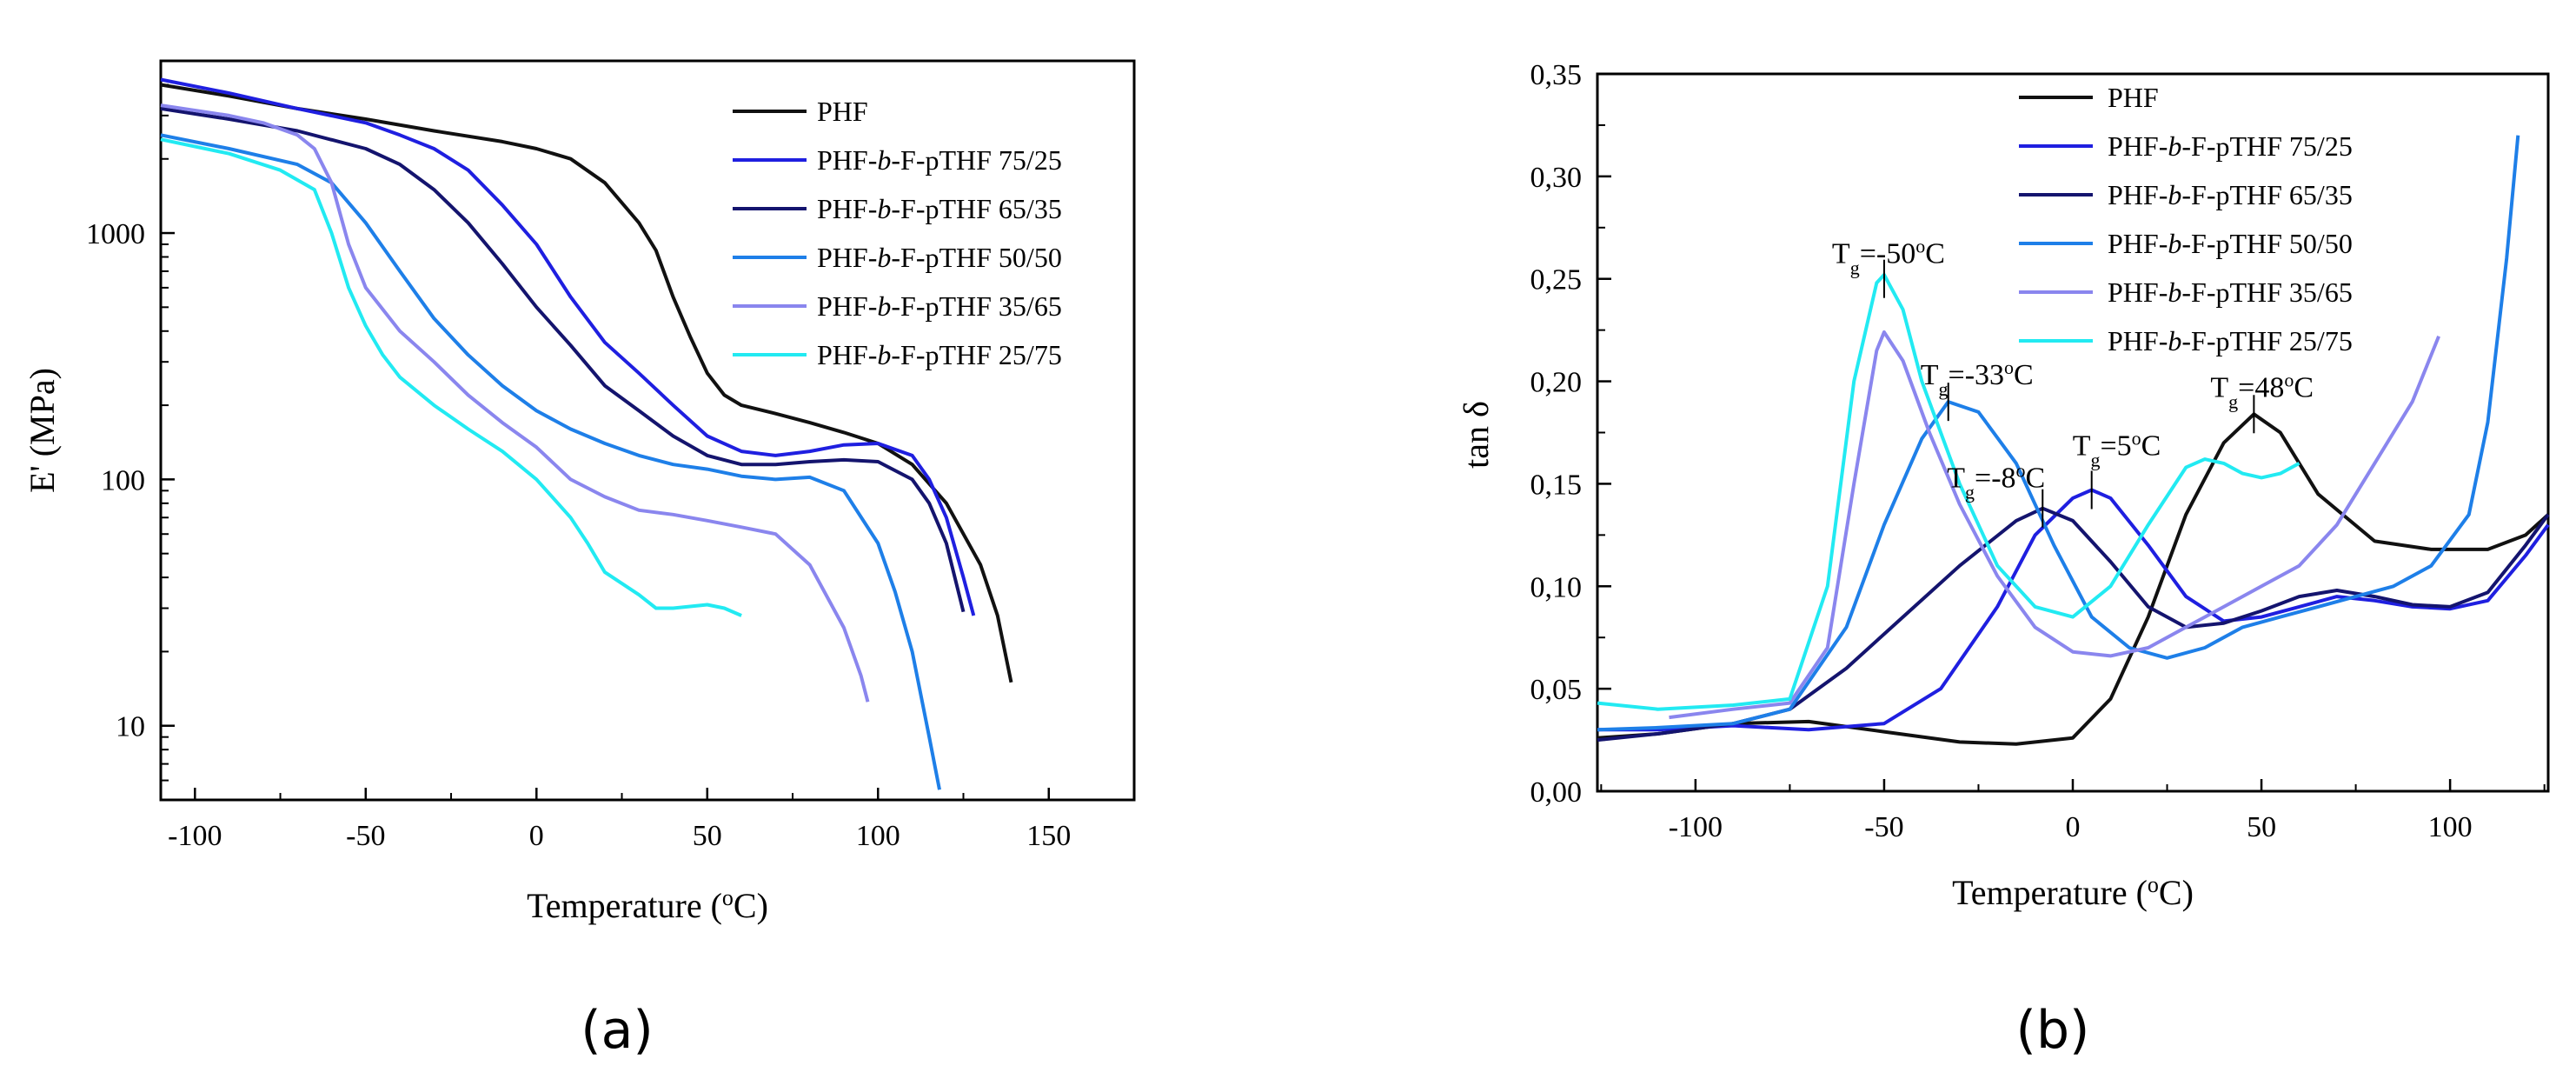 Image resolution: width=2576 pixels, height=1079 pixels. Describe the element at coordinates (842, 111) in the screenshot. I see `chart-a-legend-label: PHF` at that location.